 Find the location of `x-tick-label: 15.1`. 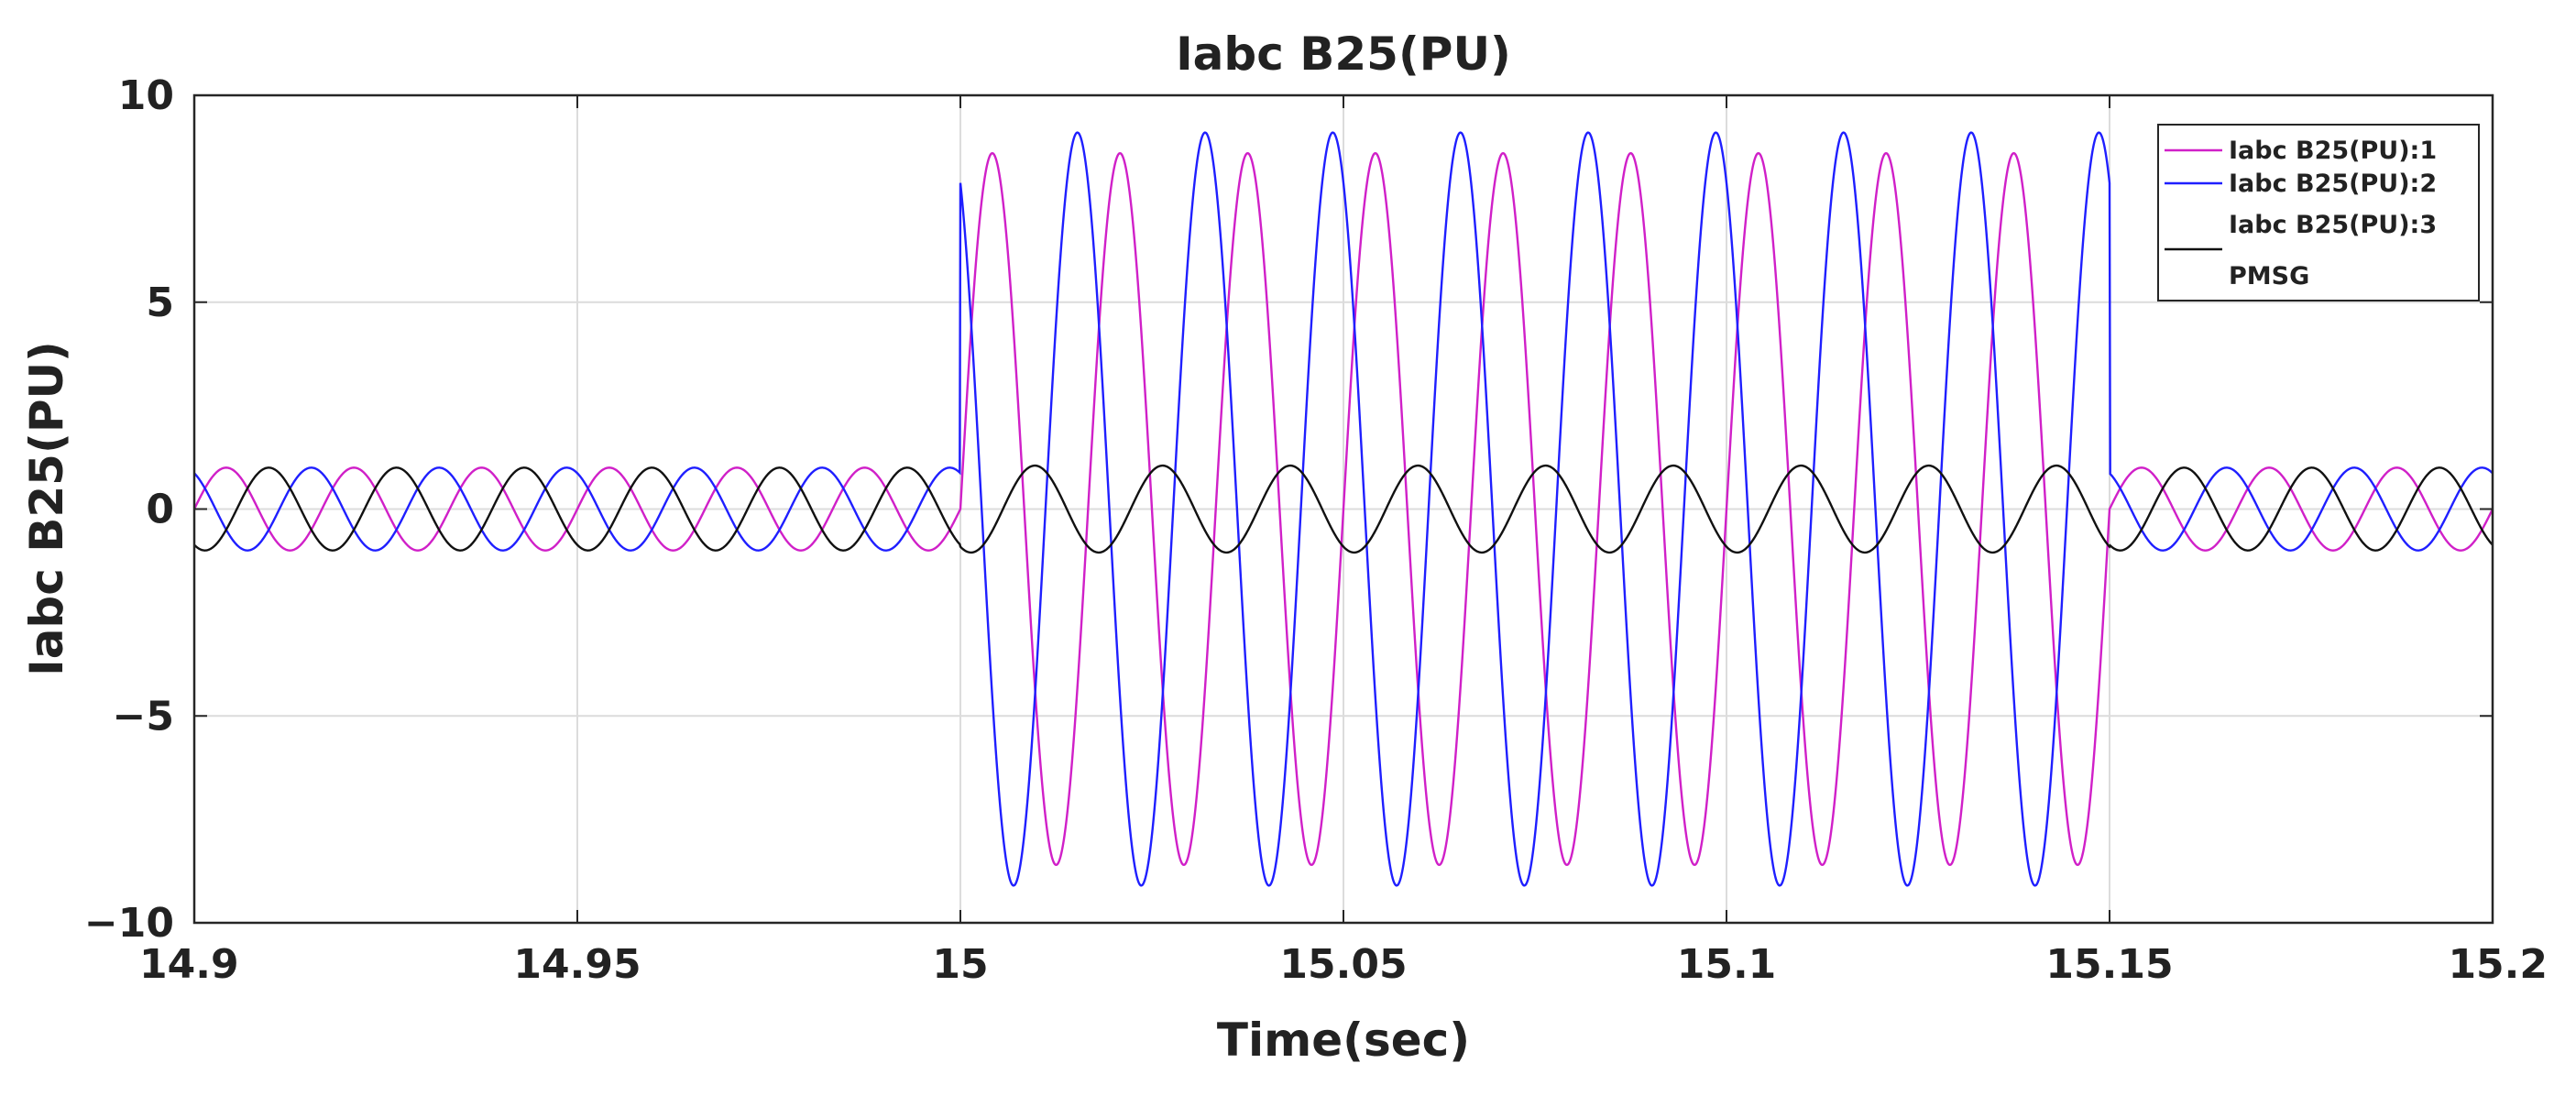

x-tick-label: 15.1 is located at coordinates (1727, 964).